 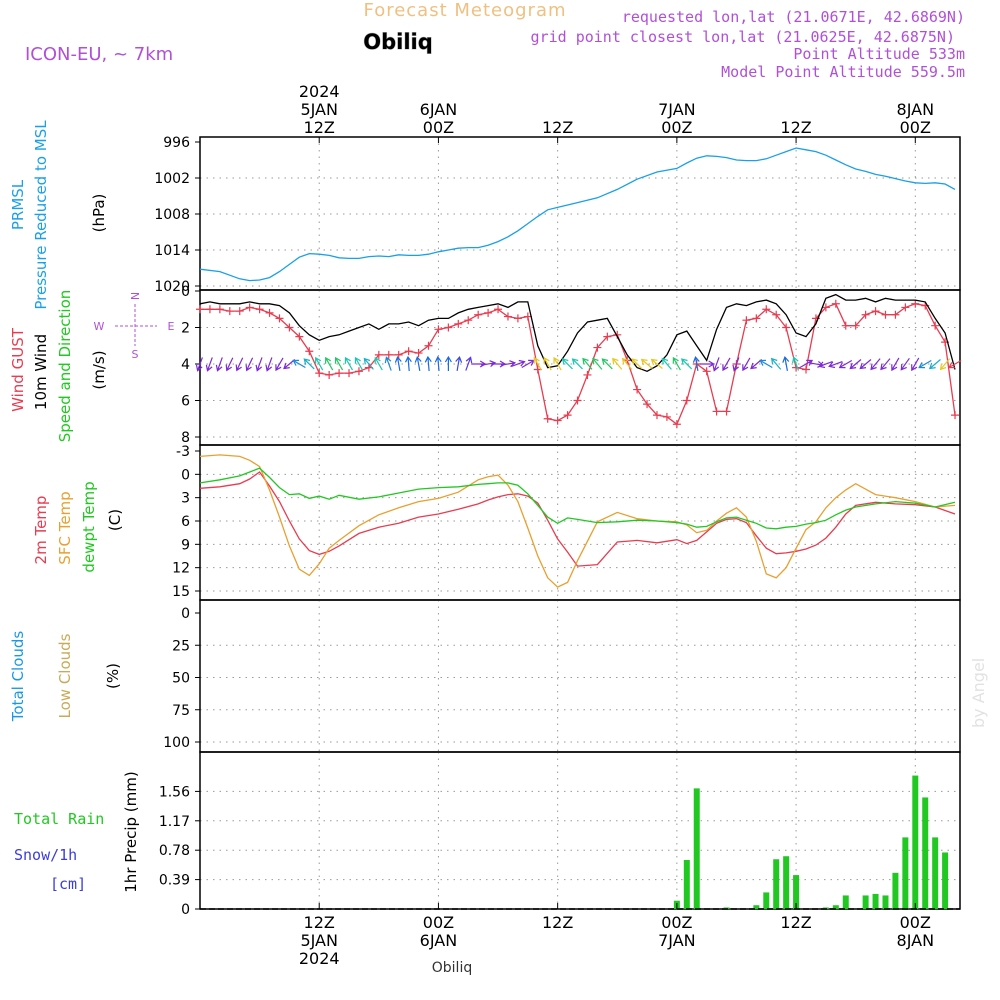 What do you see at coordinates (41, 215) in the screenshot?
I see `pressure-desc-label: Pressure Reduced to MSL` at bounding box center [41, 215].